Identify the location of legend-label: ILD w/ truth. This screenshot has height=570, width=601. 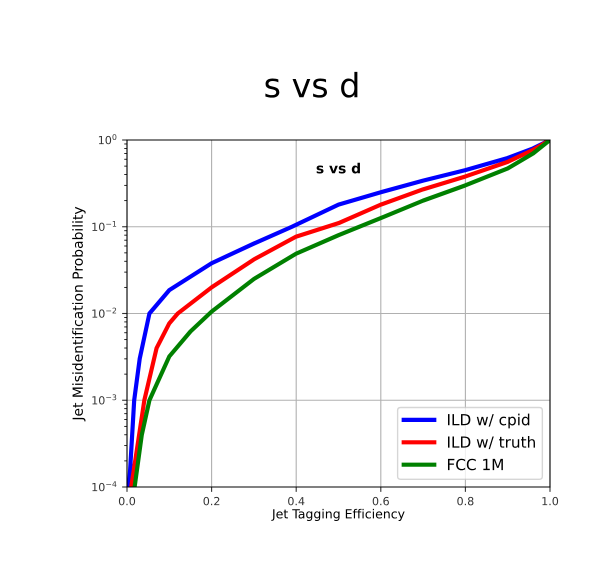
(491, 443).